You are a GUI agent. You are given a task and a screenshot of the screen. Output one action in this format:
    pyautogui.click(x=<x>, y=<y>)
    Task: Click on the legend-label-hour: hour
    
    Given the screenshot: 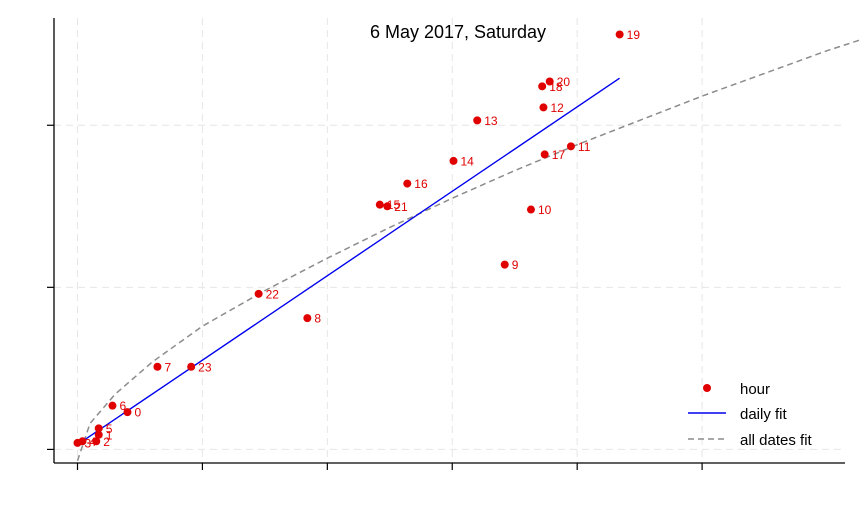 What is the action you would take?
    pyautogui.click(x=755, y=389)
    